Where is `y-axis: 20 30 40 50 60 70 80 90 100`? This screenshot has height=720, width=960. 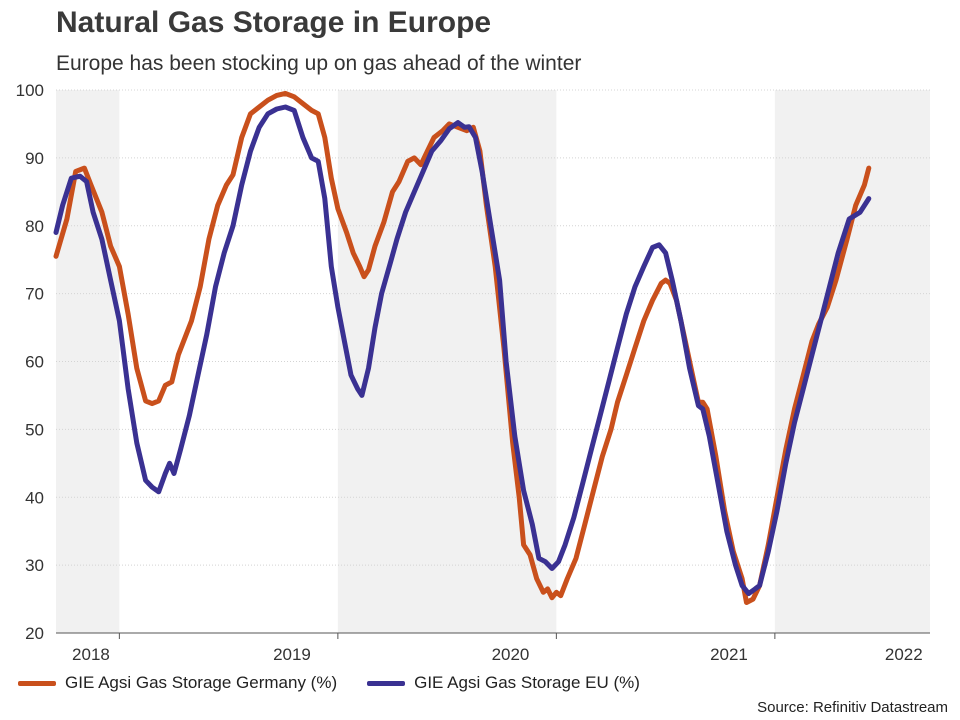
y-axis: 20 30 40 50 60 70 80 90 100 is located at coordinates (30, 362).